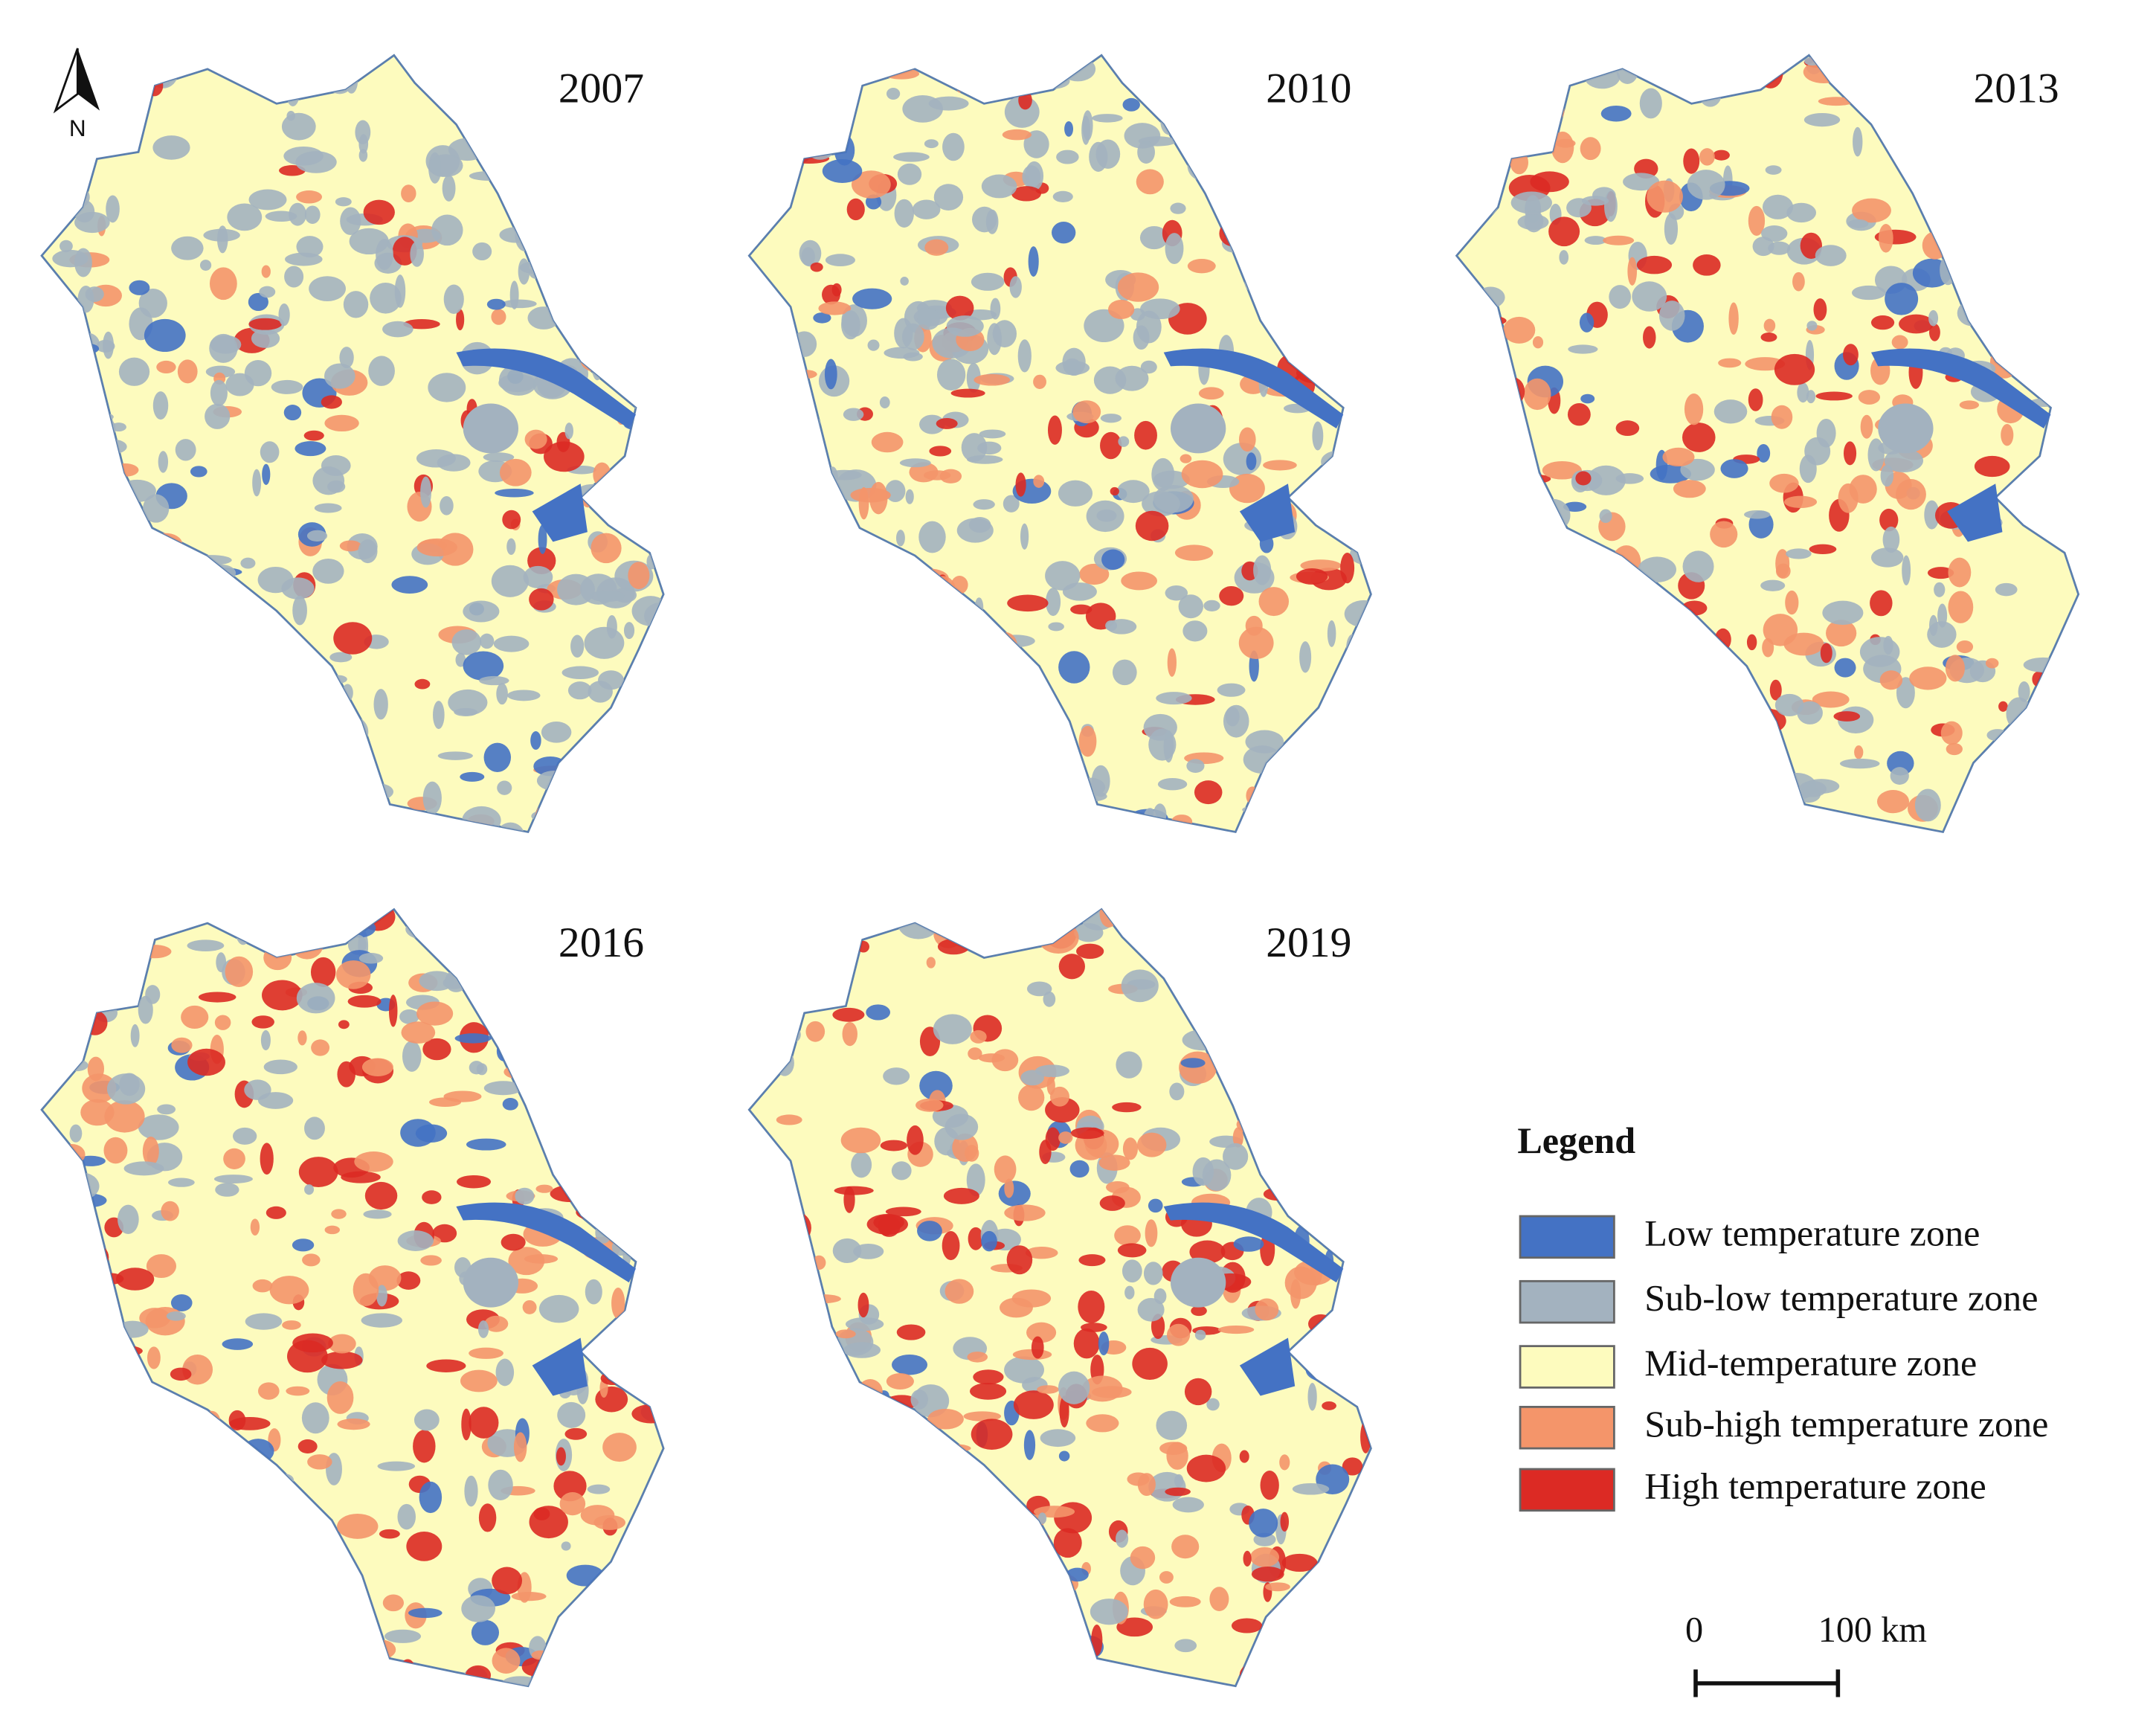 The width and height of the screenshot is (2156, 1722). What do you see at coordinates (352, 1297) in the screenshot?
I see `map-panel: 2016` at bounding box center [352, 1297].